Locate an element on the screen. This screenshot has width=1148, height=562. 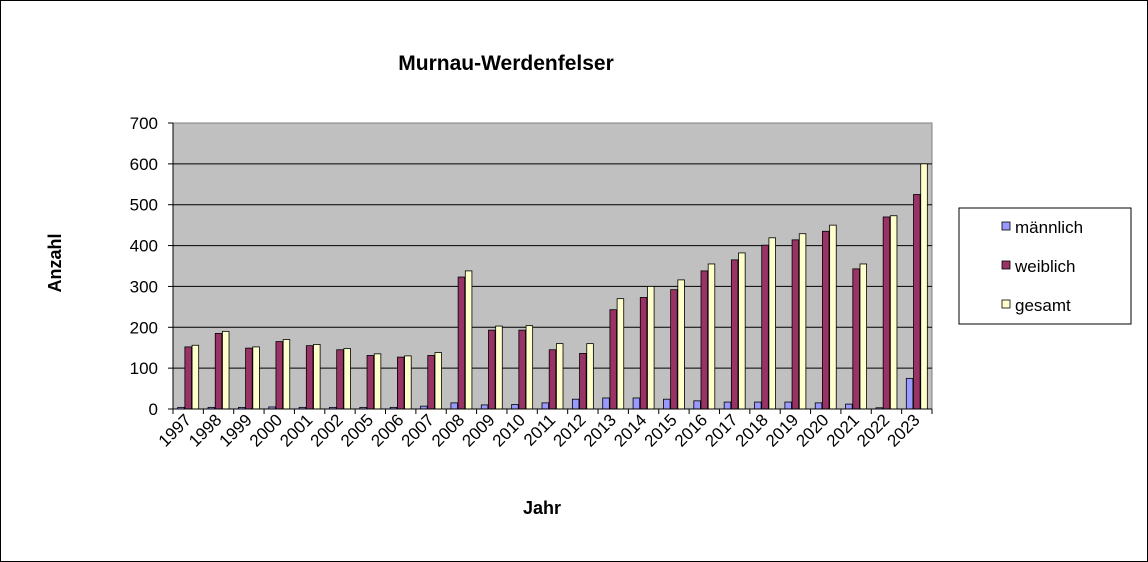
bar-gesamt-2011 is located at coordinates (560, 376).